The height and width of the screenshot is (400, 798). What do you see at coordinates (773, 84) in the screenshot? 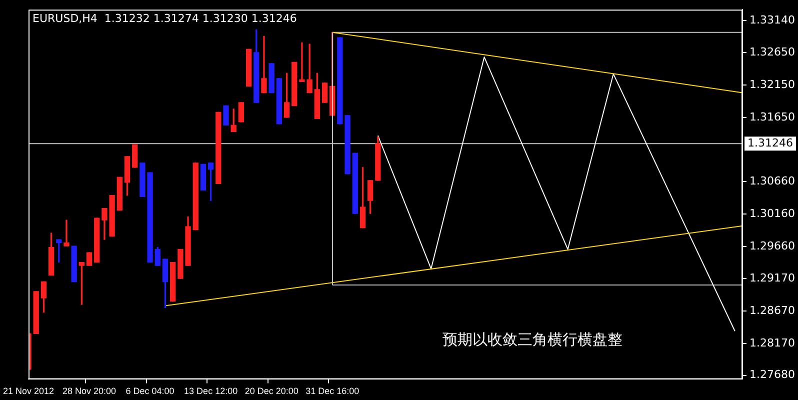
I see `y-tick-label: 1.32150` at bounding box center [773, 84].